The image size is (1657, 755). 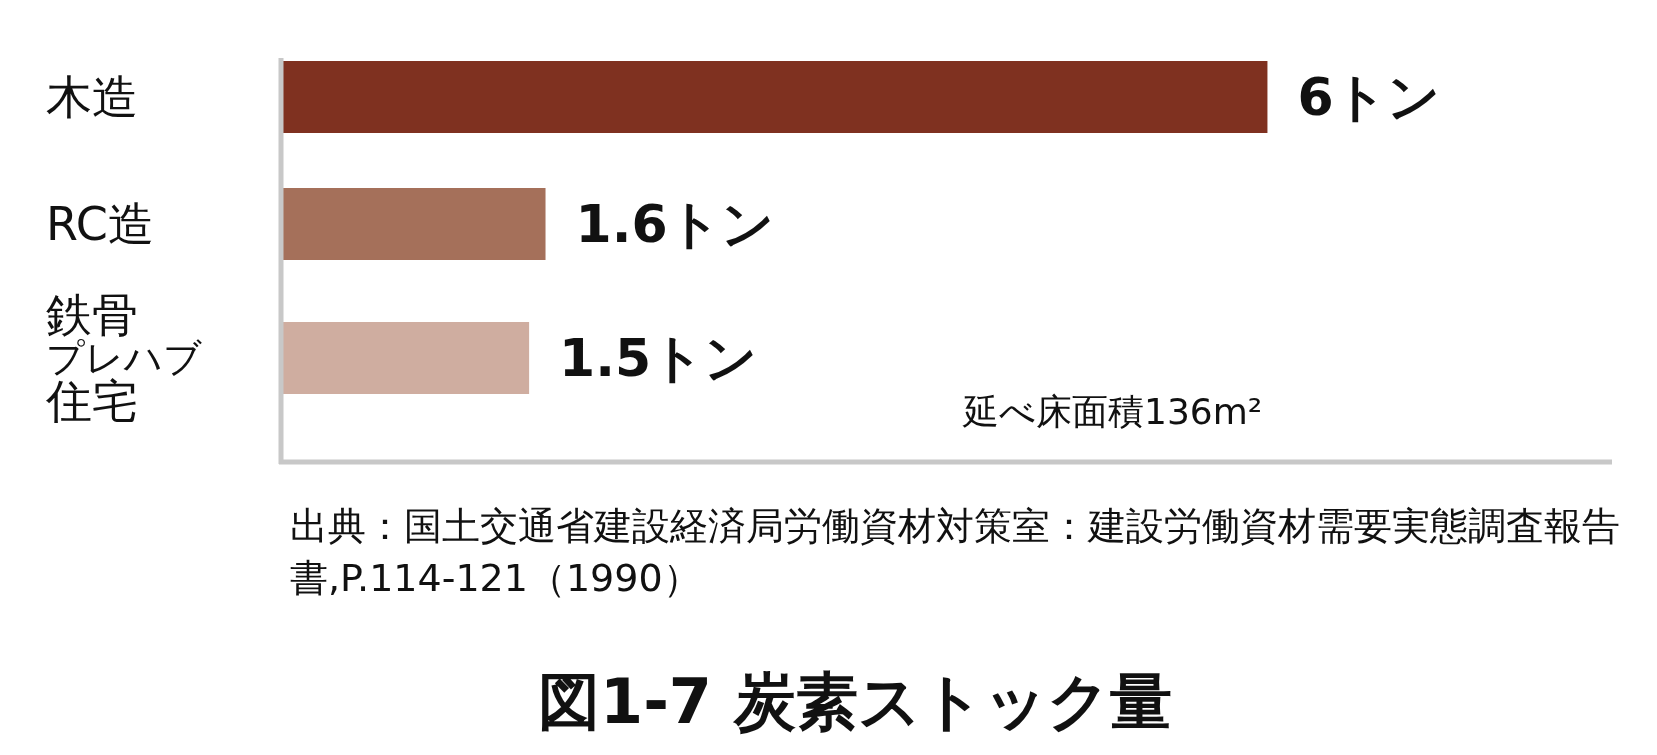 I want to click on data-label: 6トン, so click(x=1368, y=97).